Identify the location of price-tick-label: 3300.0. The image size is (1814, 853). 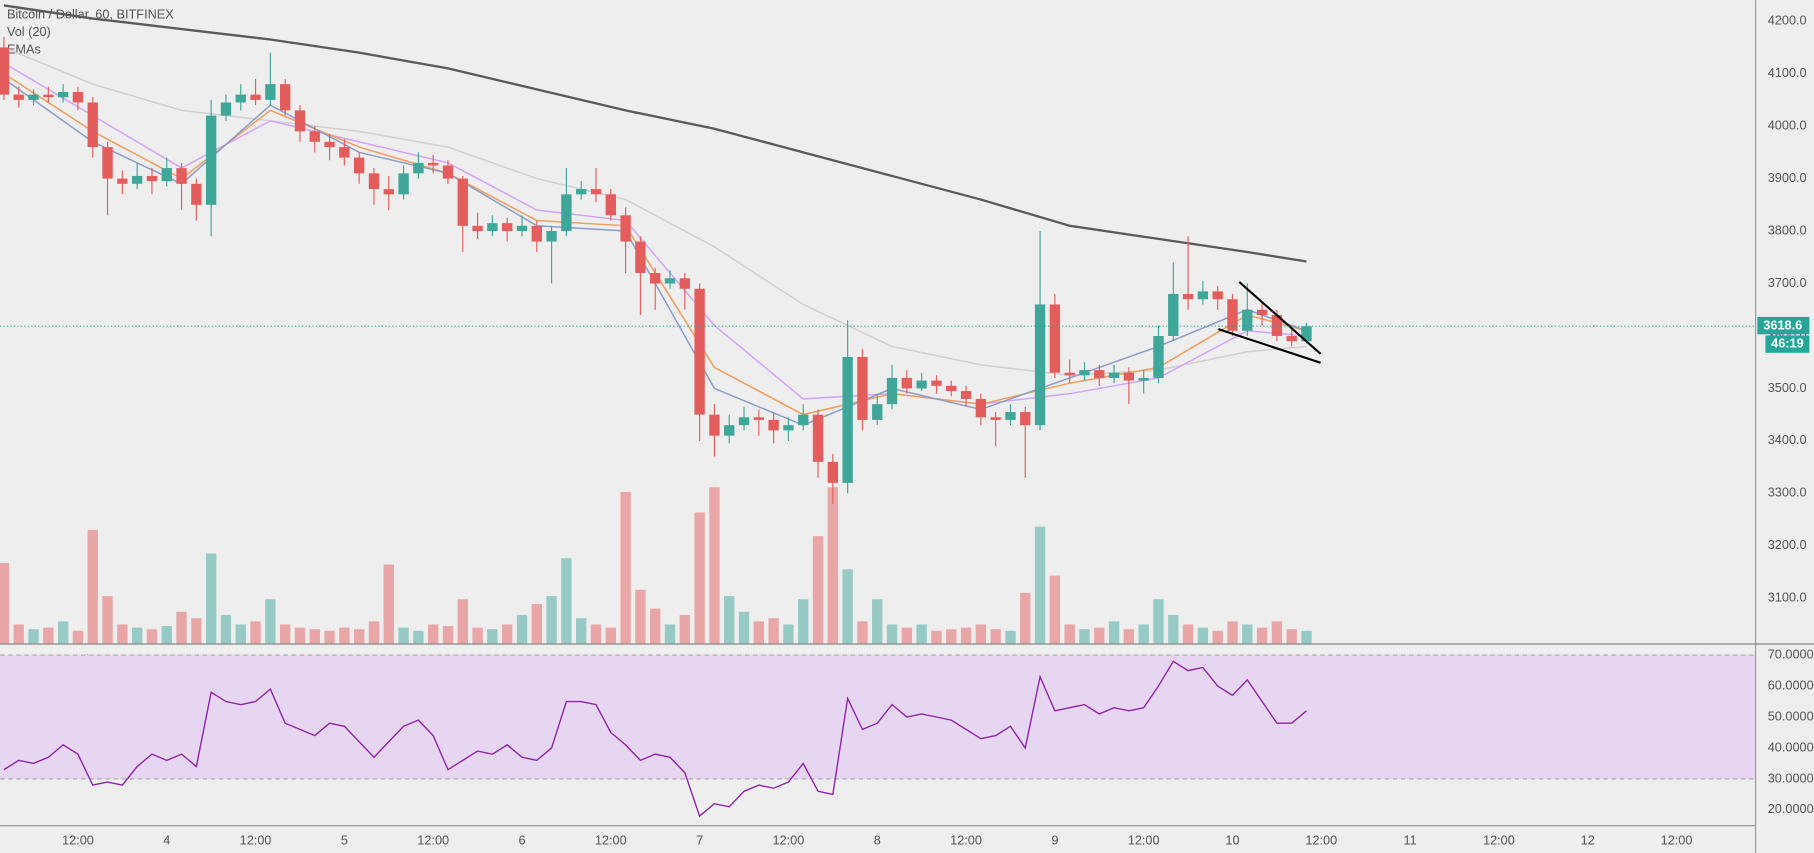
(1787, 492).